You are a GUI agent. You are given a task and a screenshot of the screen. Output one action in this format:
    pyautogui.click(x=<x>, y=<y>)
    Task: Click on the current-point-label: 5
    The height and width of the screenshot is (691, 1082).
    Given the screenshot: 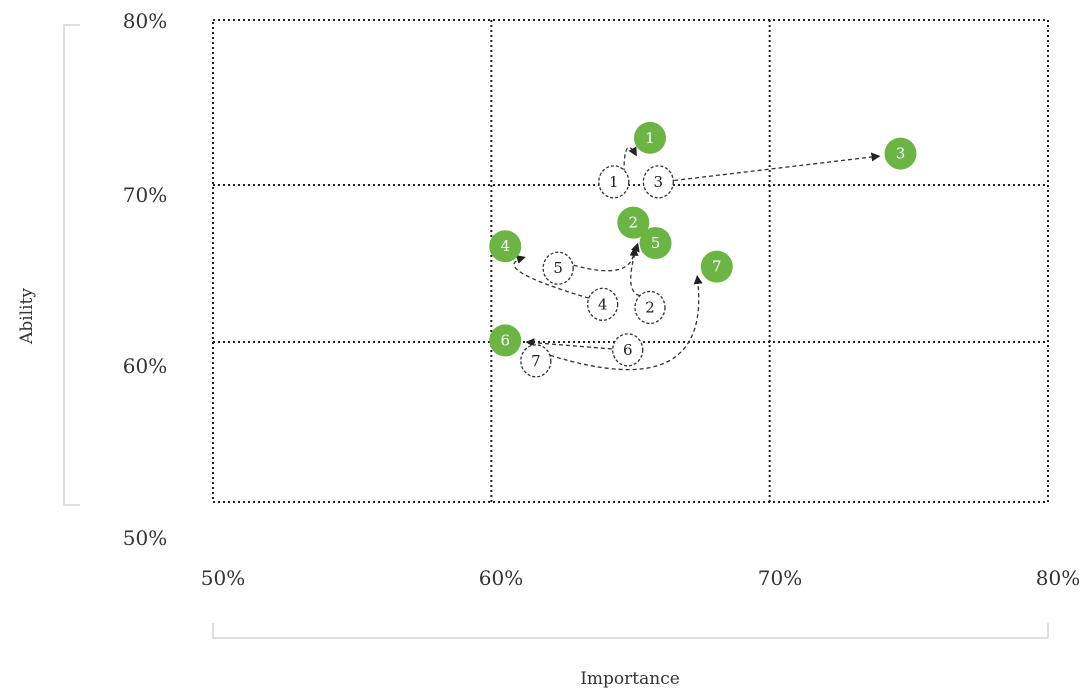 What is the action you would take?
    pyautogui.click(x=656, y=243)
    